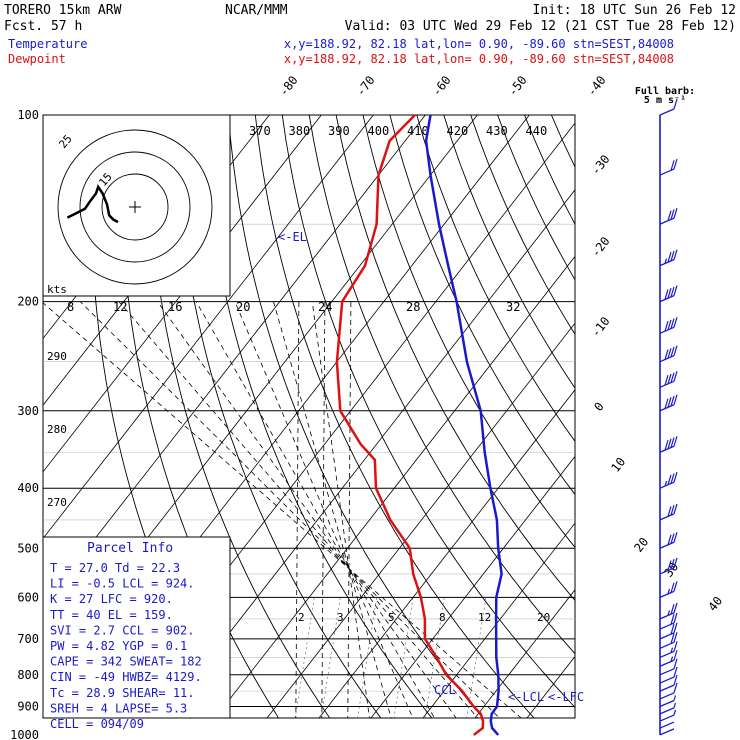 The width and height of the screenshot is (740, 740). What do you see at coordinates (118, 646) in the screenshot?
I see `parcel-row: PW = 4.82 YGP = 0.1` at bounding box center [118, 646].